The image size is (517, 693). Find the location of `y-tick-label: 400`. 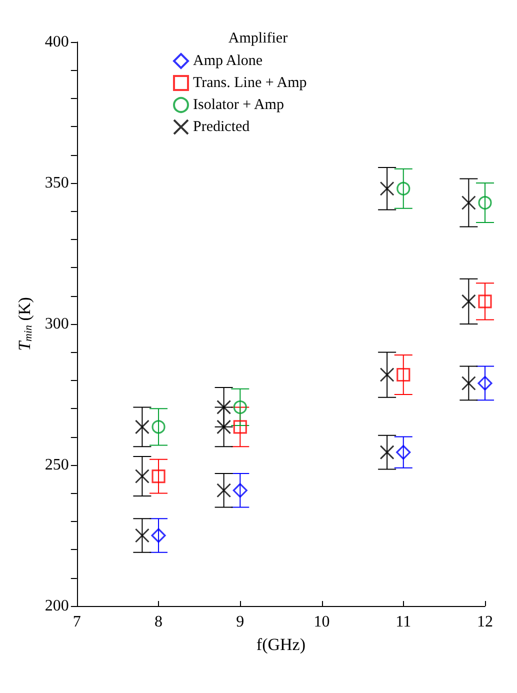

y-tick-label: 400 is located at coordinates (56, 42).